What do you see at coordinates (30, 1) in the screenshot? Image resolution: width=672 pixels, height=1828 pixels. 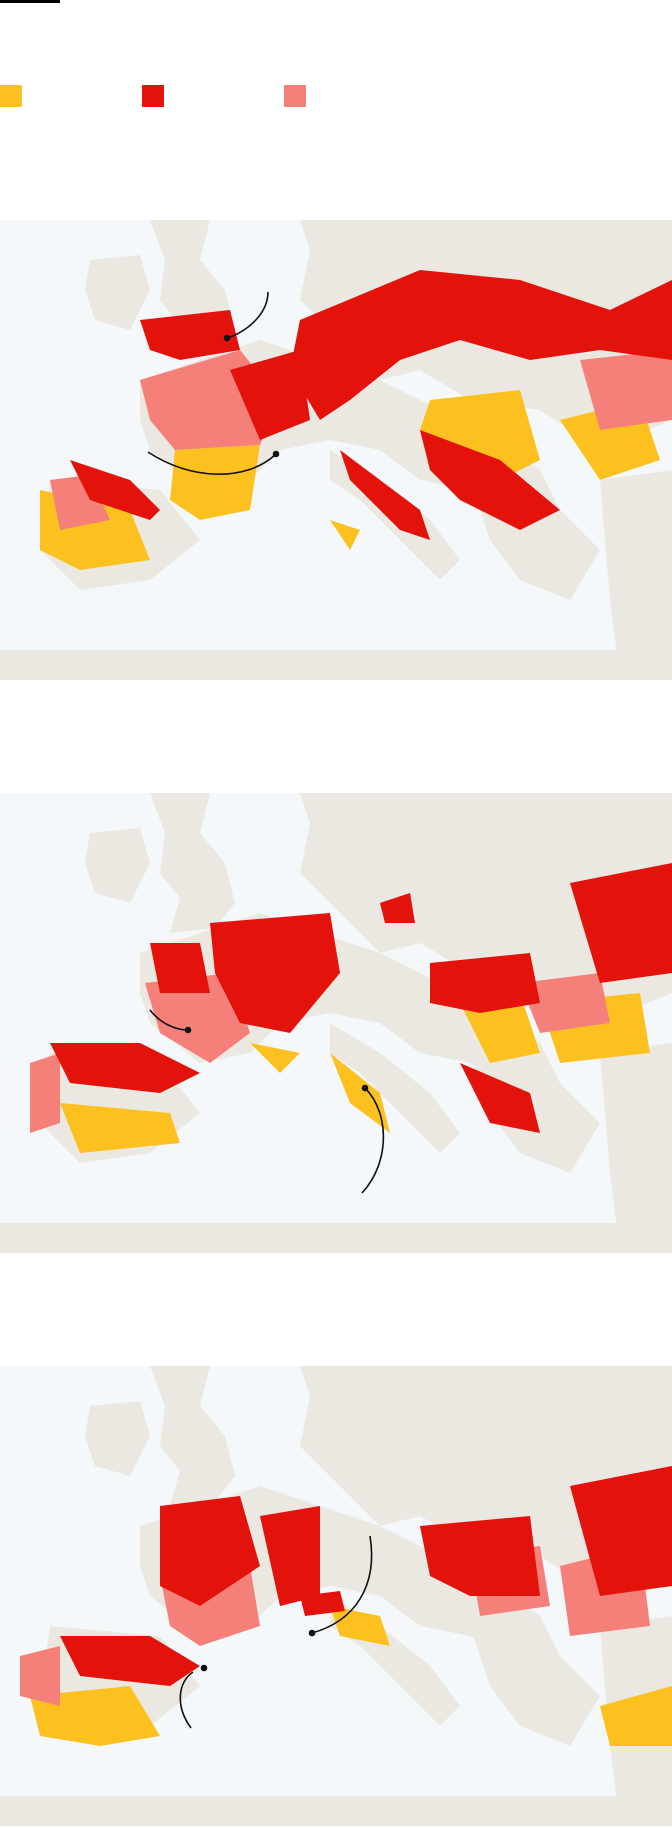 I see `top-rule` at bounding box center [30, 1].